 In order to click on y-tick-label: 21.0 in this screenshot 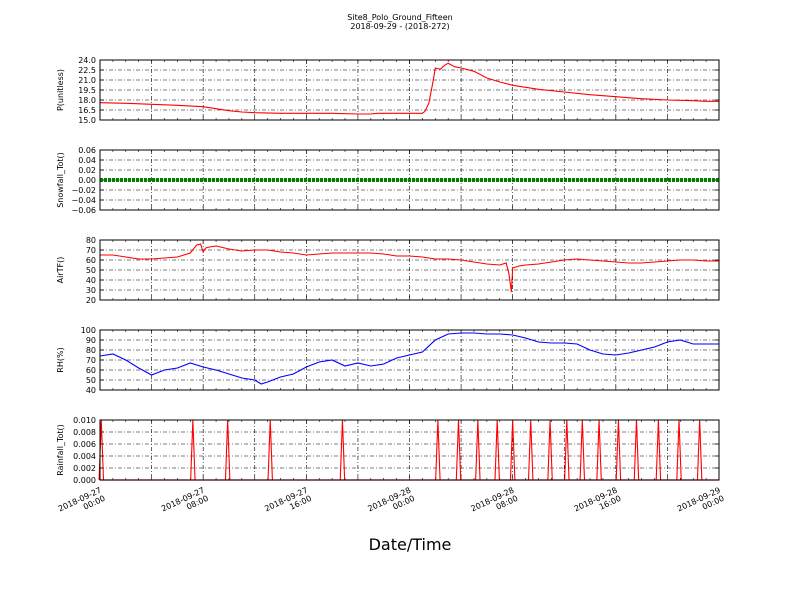, I will do `click(87, 80)`.